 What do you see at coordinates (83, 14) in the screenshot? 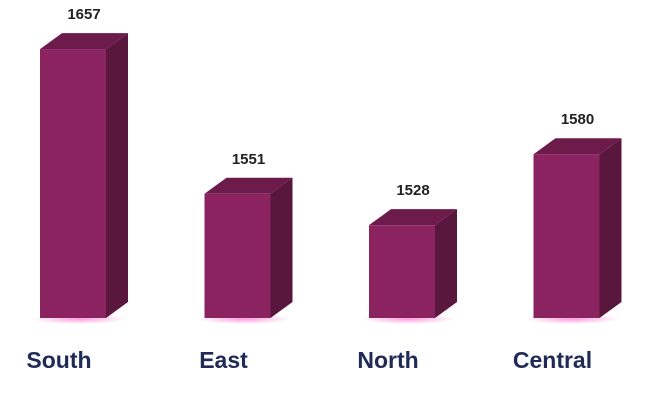
I see `value-label: 1657` at bounding box center [83, 14].